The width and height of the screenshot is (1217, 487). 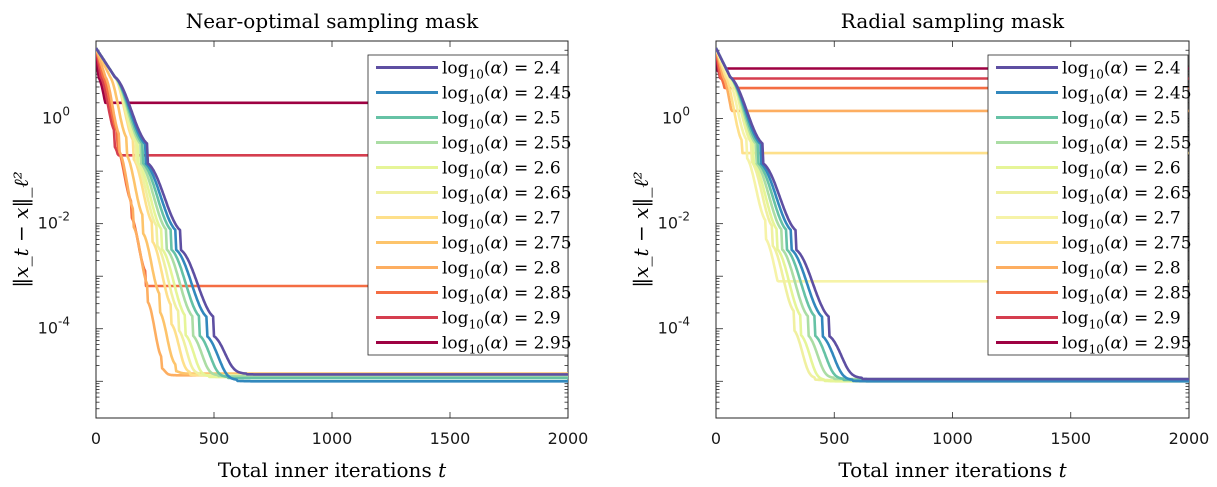 What do you see at coordinates (953, 21) in the screenshot?
I see `chart-title: Radial sampling mask` at bounding box center [953, 21].